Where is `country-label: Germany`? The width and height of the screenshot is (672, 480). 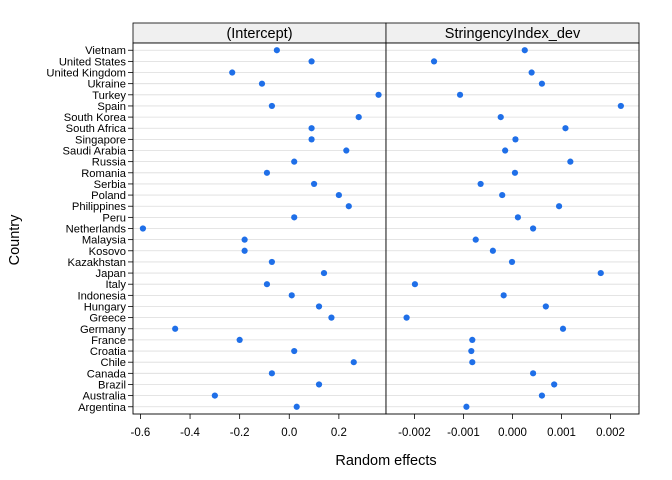
country-label: Germany is located at coordinates (103, 330).